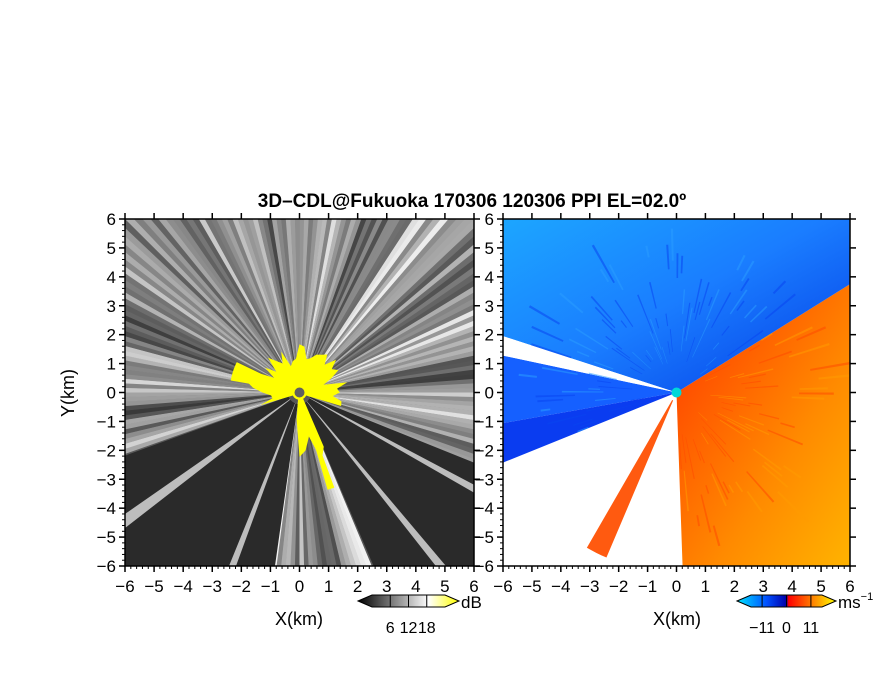 This screenshot has height=680, width=880. Describe the element at coordinates (409, 628) in the screenshot. I see `reflectivity-colorbar-tick-label: 12` at that location.